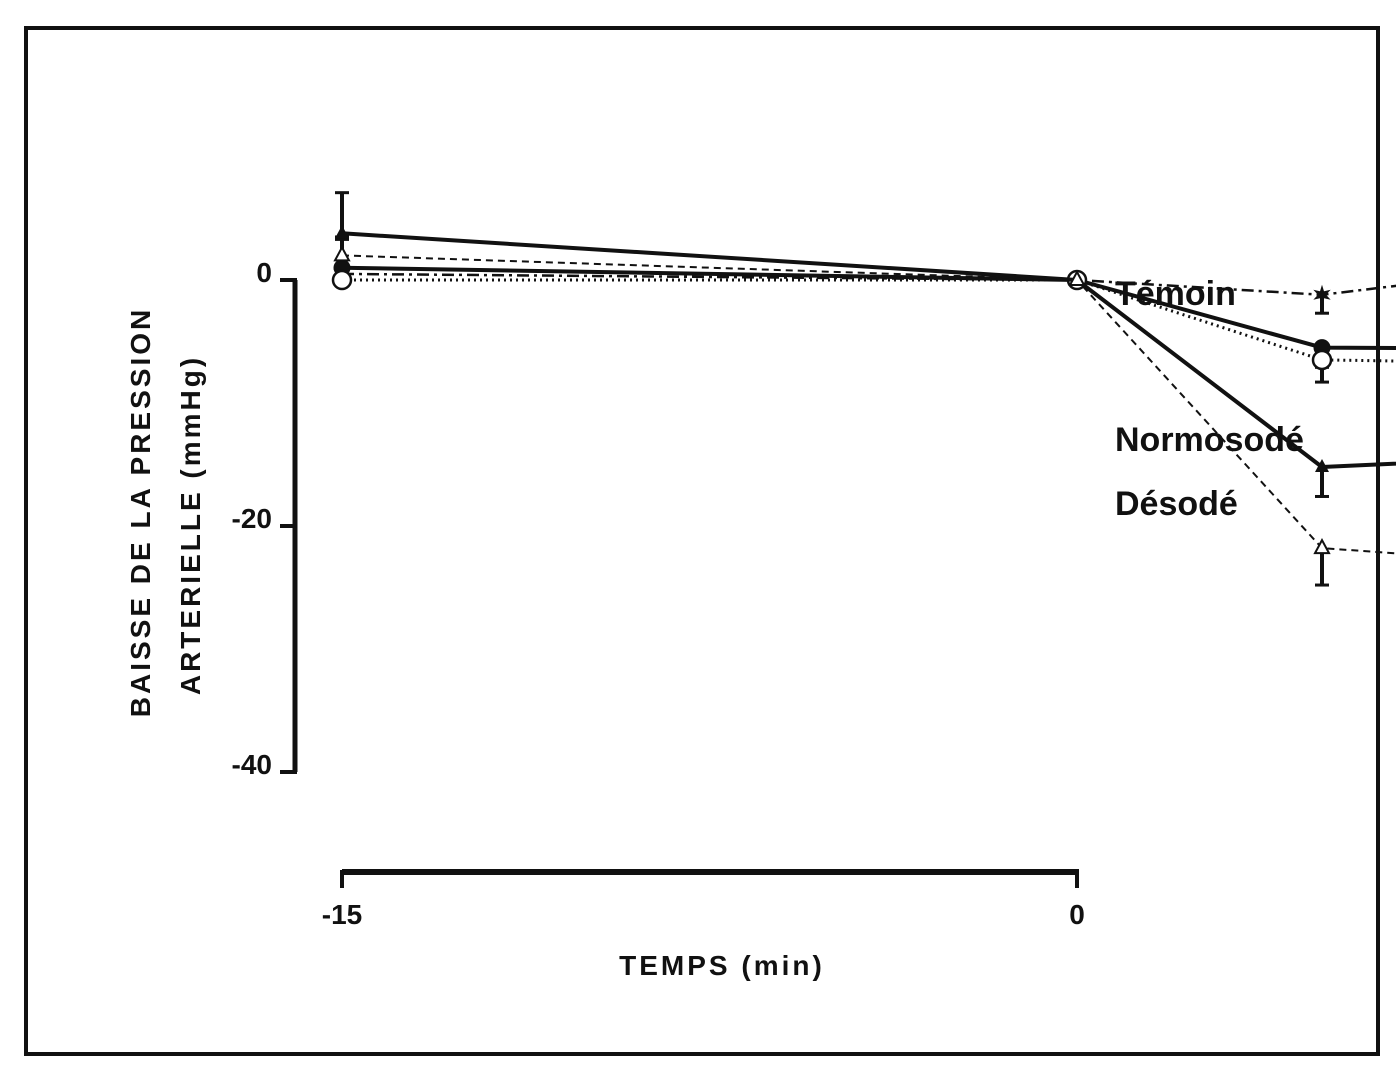  Describe the element at coordinates (1209, 440) in the screenshot. I see `legend-label-normosode: Normosodé` at that location.